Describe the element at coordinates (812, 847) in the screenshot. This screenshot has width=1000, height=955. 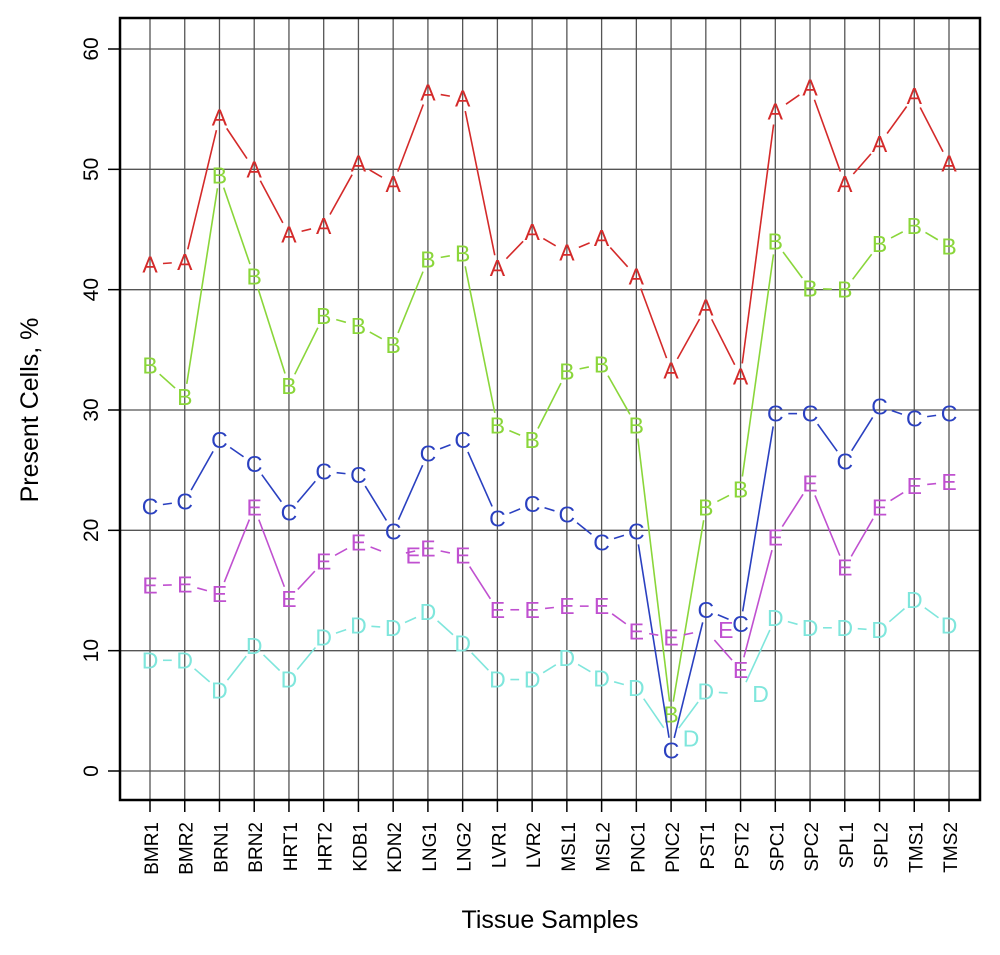
I see `x-tick-label: SPC2` at that location.